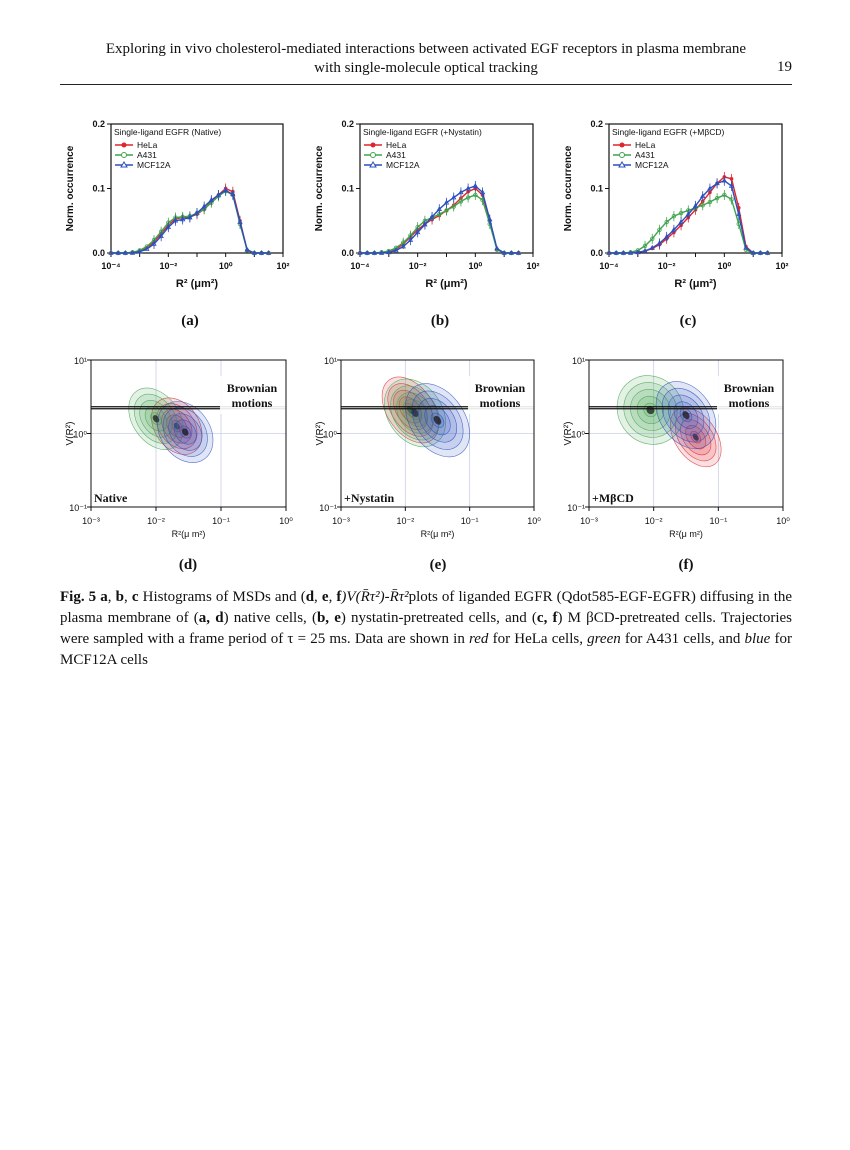 This screenshot has height=1150, width=850. What do you see at coordinates (190, 321) in the screenshot?
I see `panel-label: (a)` at bounding box center [190, 321].